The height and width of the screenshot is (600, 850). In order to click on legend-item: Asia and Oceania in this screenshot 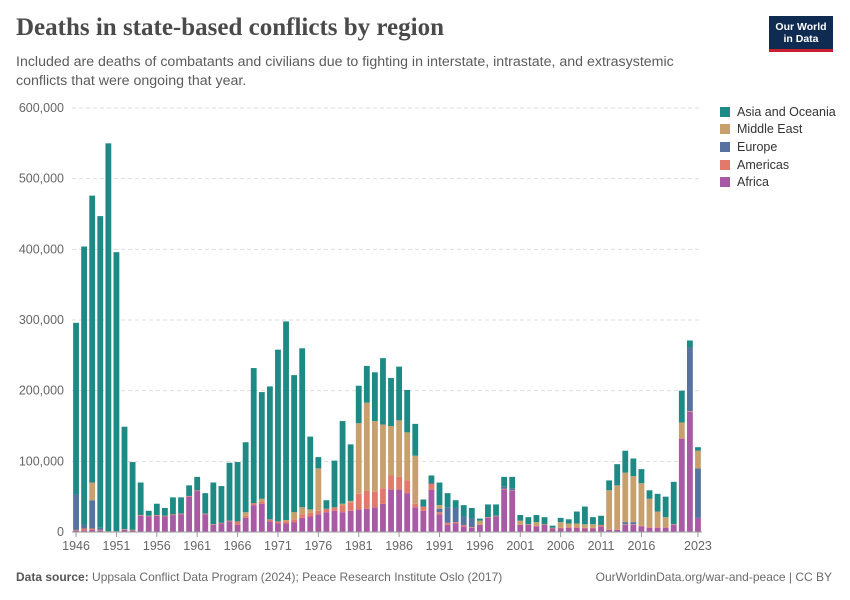, I will do `click(778, 112)`.